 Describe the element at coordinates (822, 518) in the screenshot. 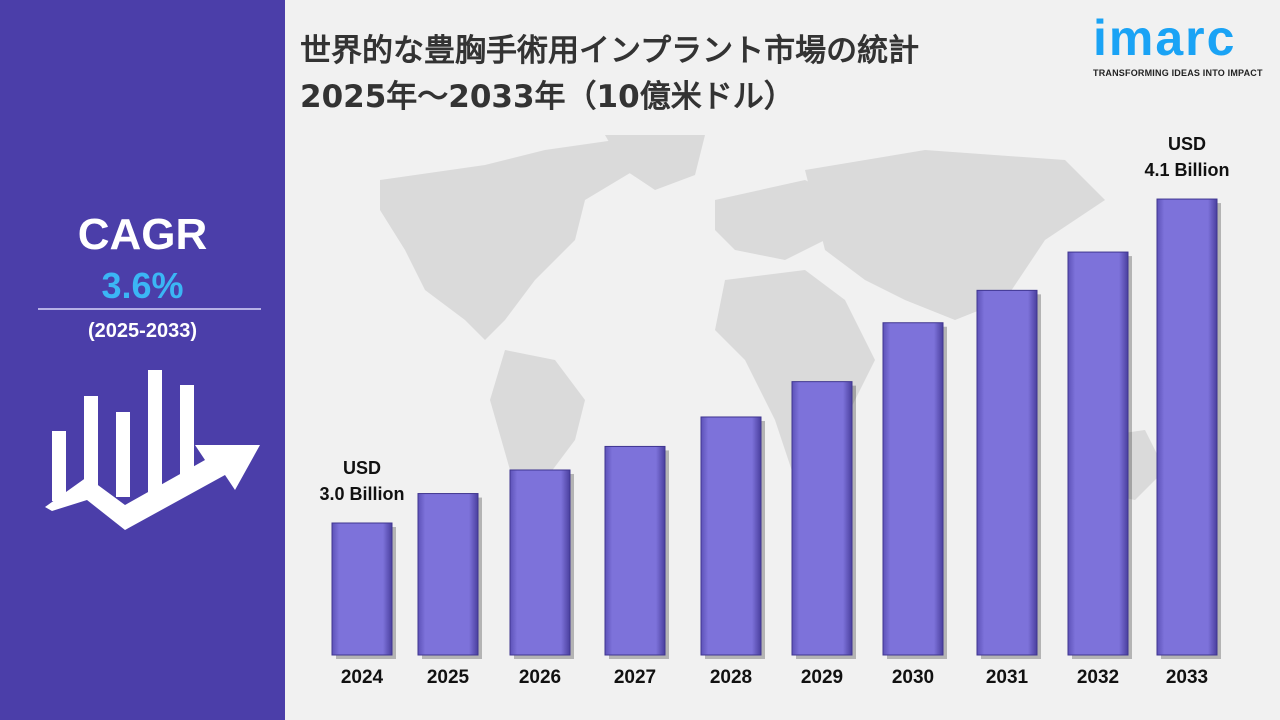

I see `bar-2029` at that location.